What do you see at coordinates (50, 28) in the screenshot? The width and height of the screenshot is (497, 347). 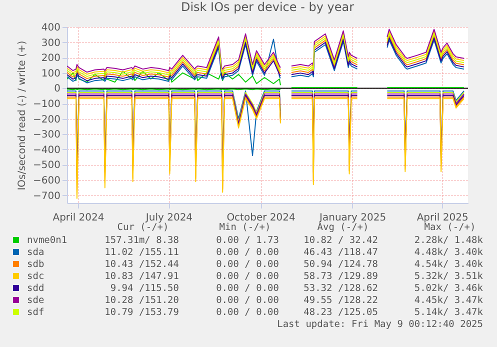 I see `y-tick-label: 400` at bounding box center [50, 28].